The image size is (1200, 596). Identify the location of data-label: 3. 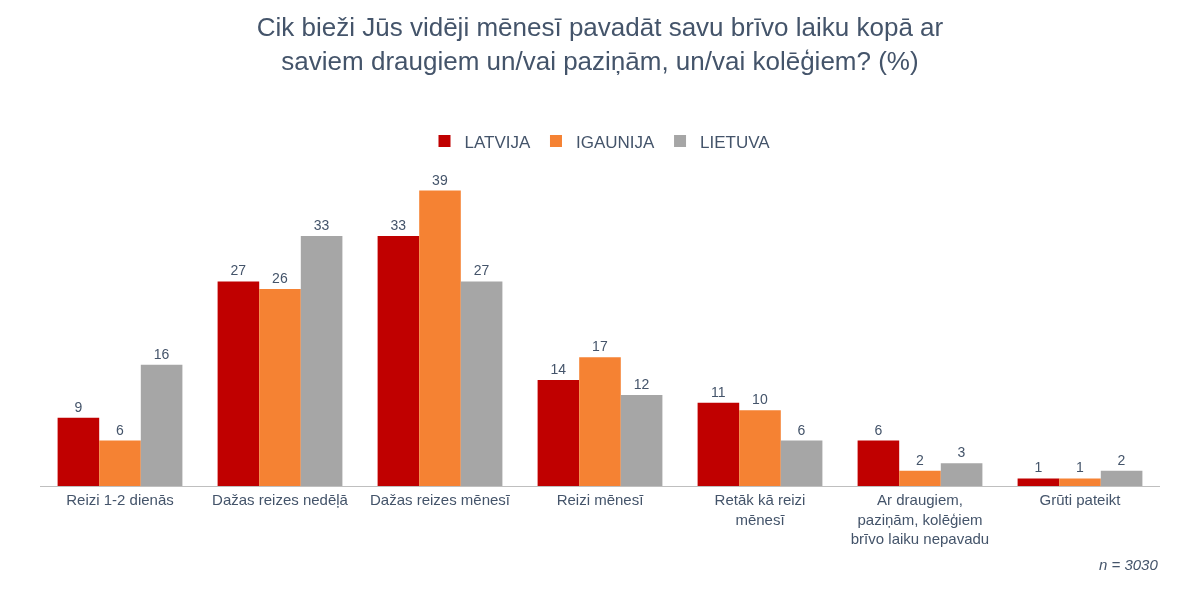
(961, 452).